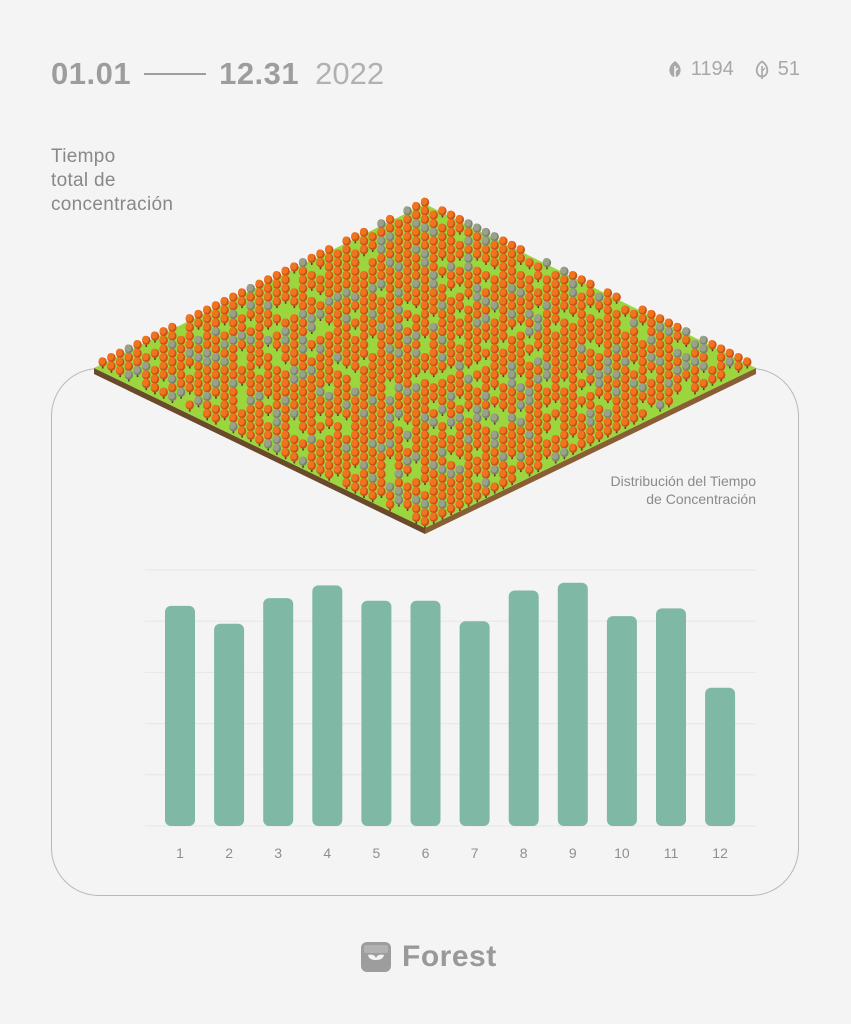 The height and width of the screenshot is (1024, 851). Describe the element at coordinates (701, 499) in the screenshot. I see `chart-title-line-2: de Concentración` at that location.